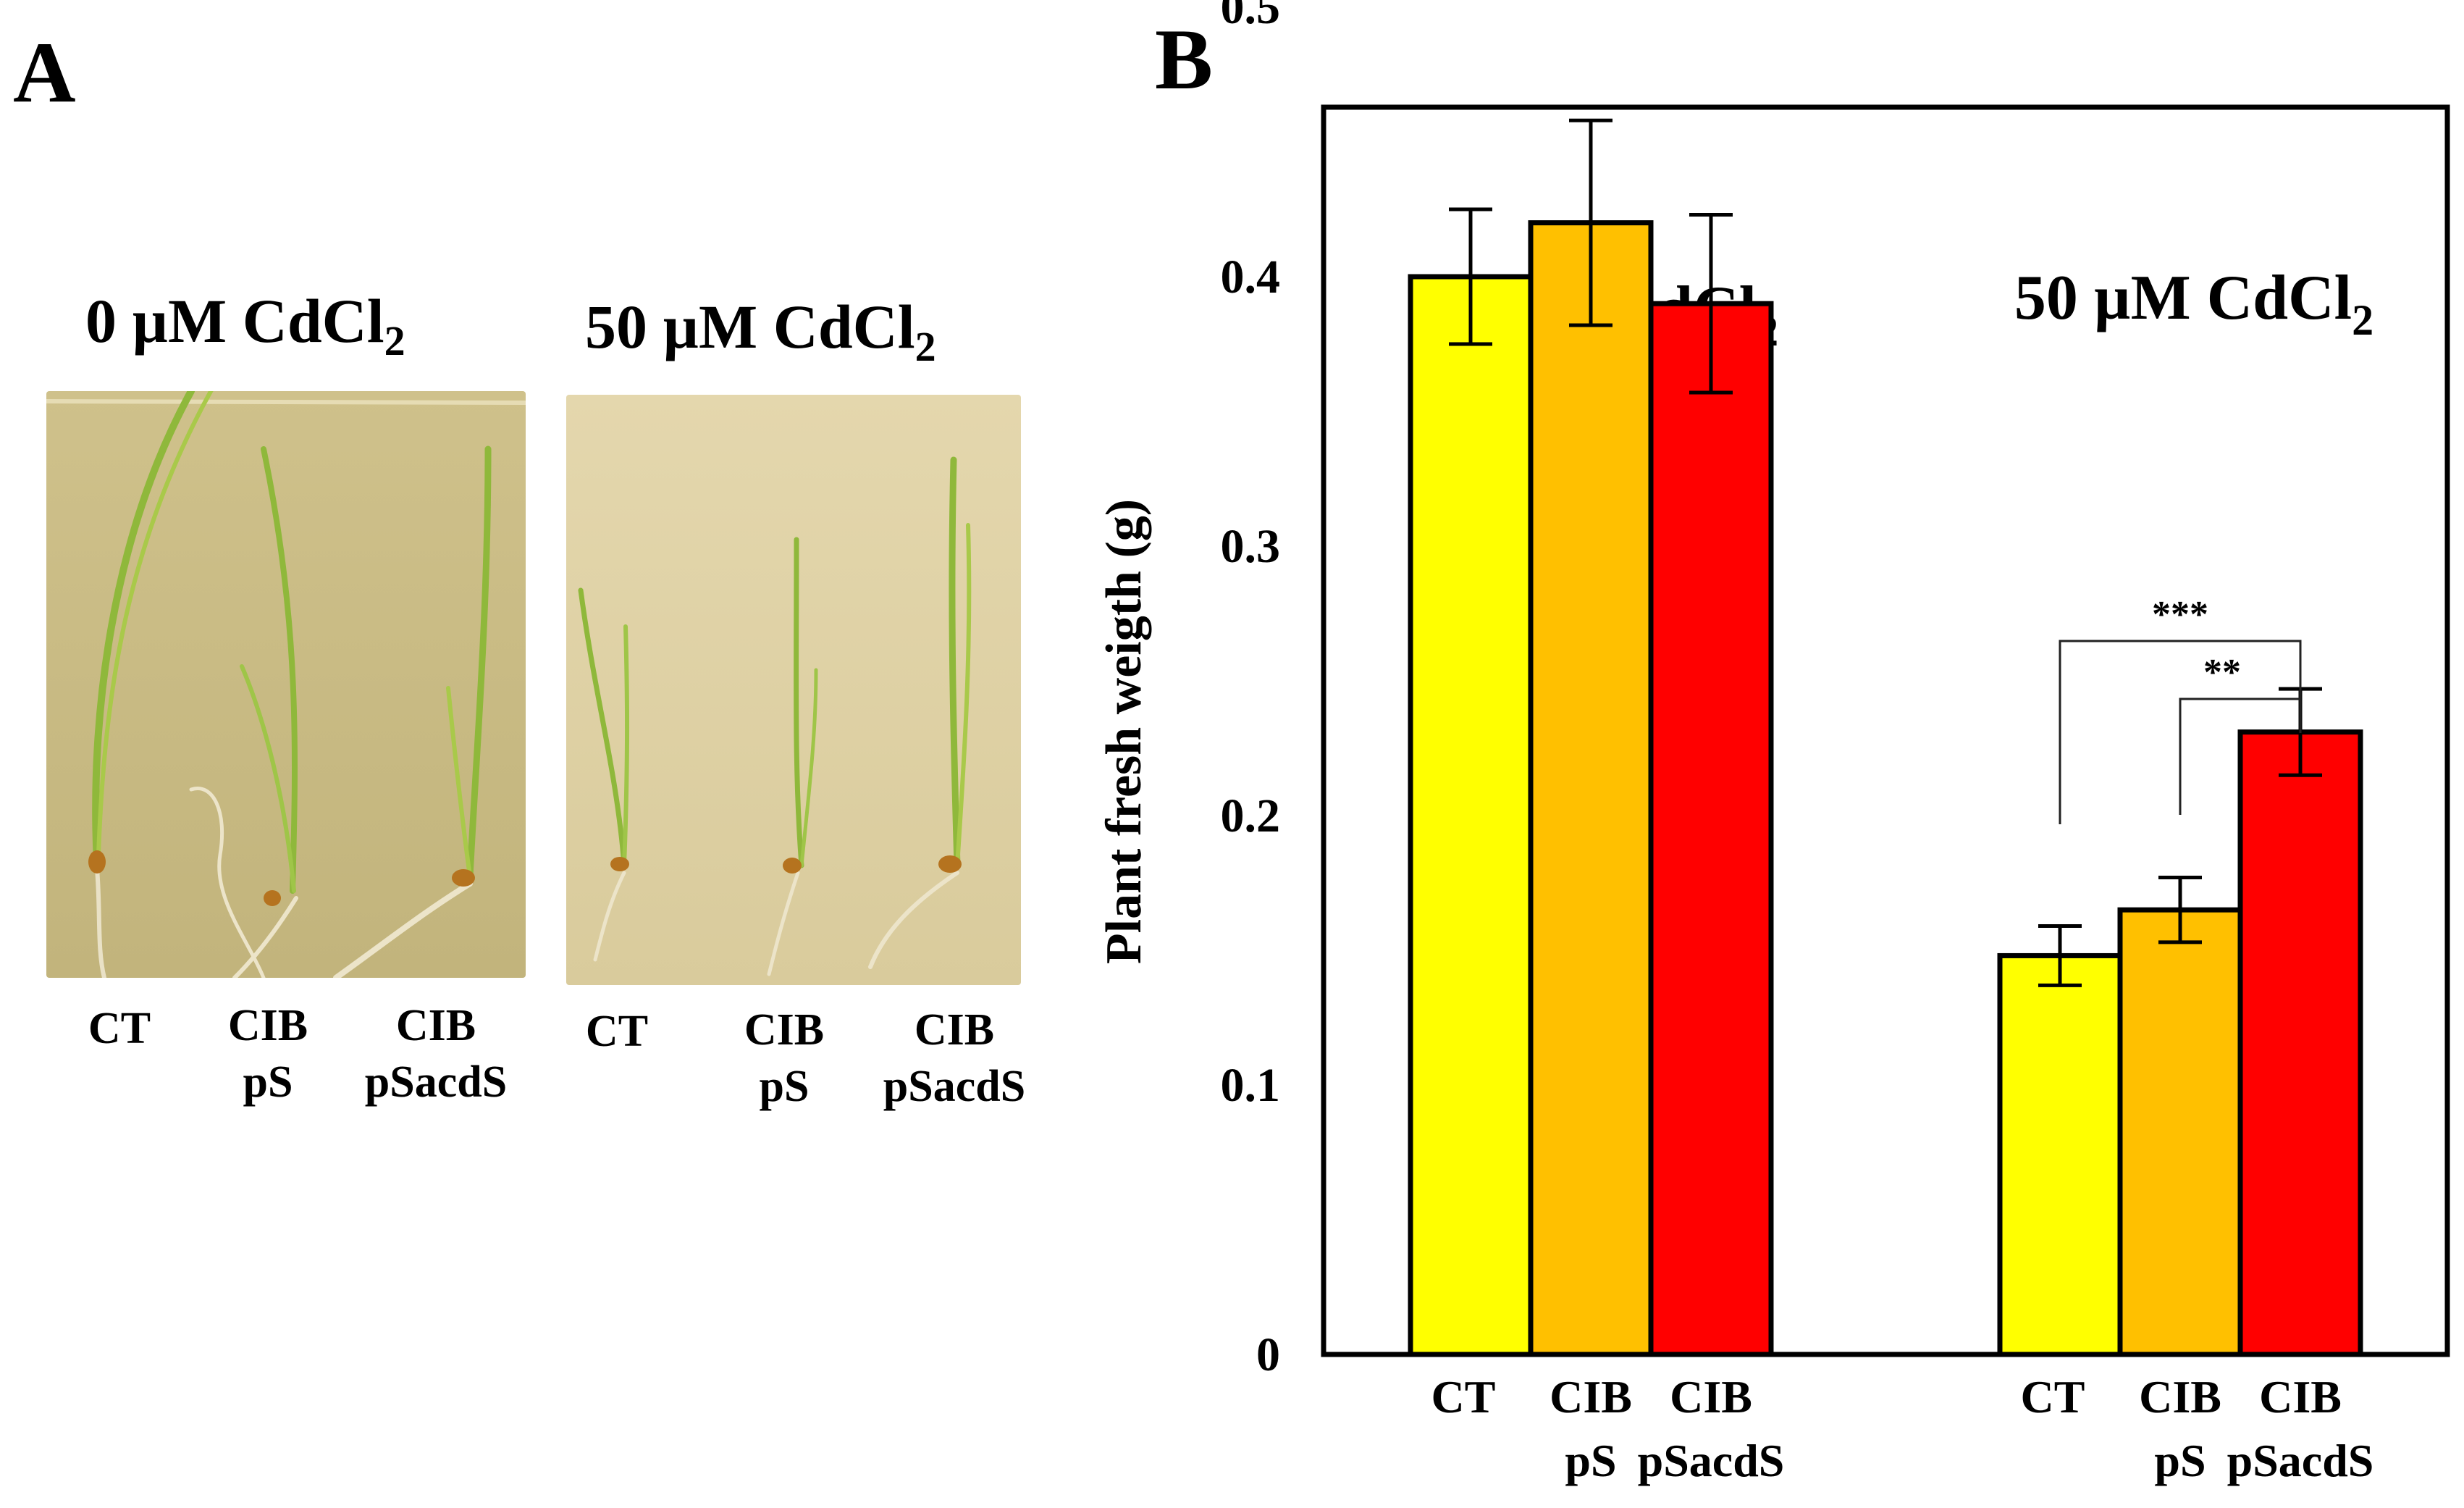 This screenshot has height=1508, width=2464. I want to click on panel-b-letter: B, so click(1184, 59).